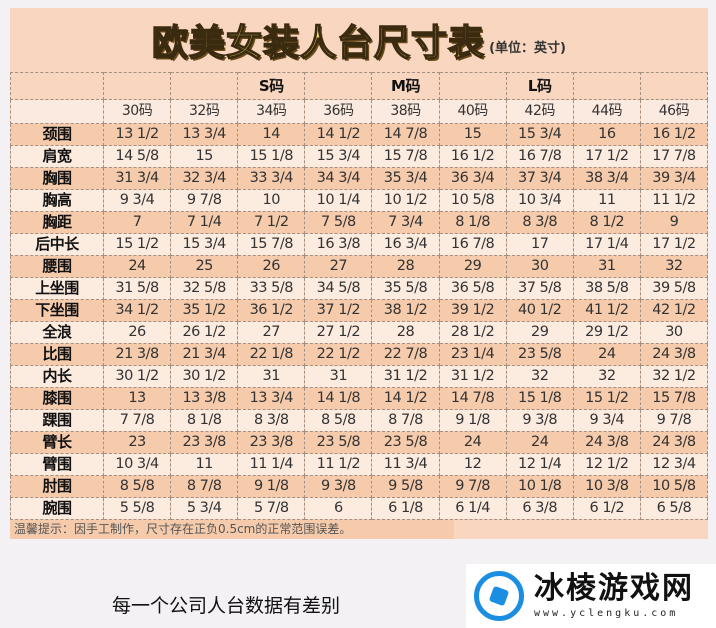 Image resolution: width=716 pixels, height=628 pixels. Describe the element at coordinates (137, 111) in the screenshot. I see `cell: 30码` at that location.